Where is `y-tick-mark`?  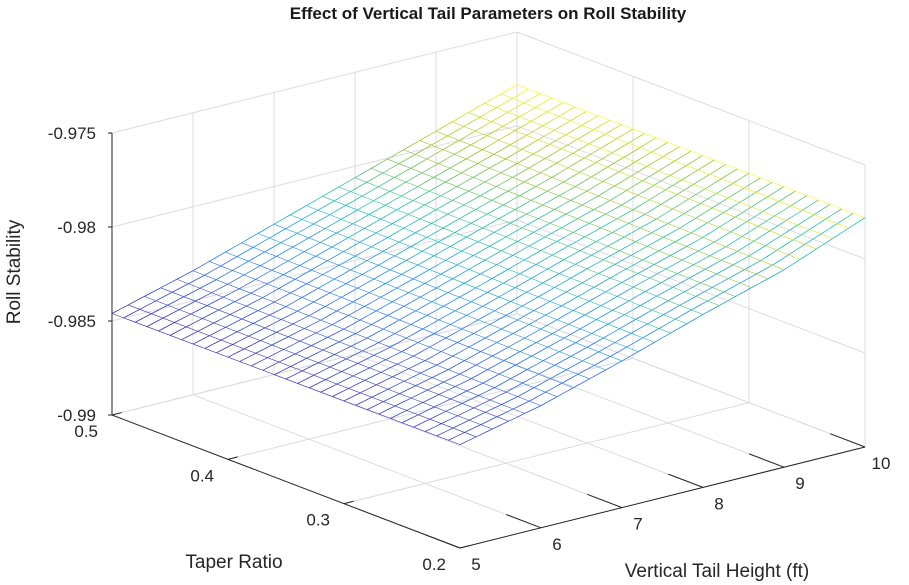 y-tick-mark is located at coordinates (116, 414).